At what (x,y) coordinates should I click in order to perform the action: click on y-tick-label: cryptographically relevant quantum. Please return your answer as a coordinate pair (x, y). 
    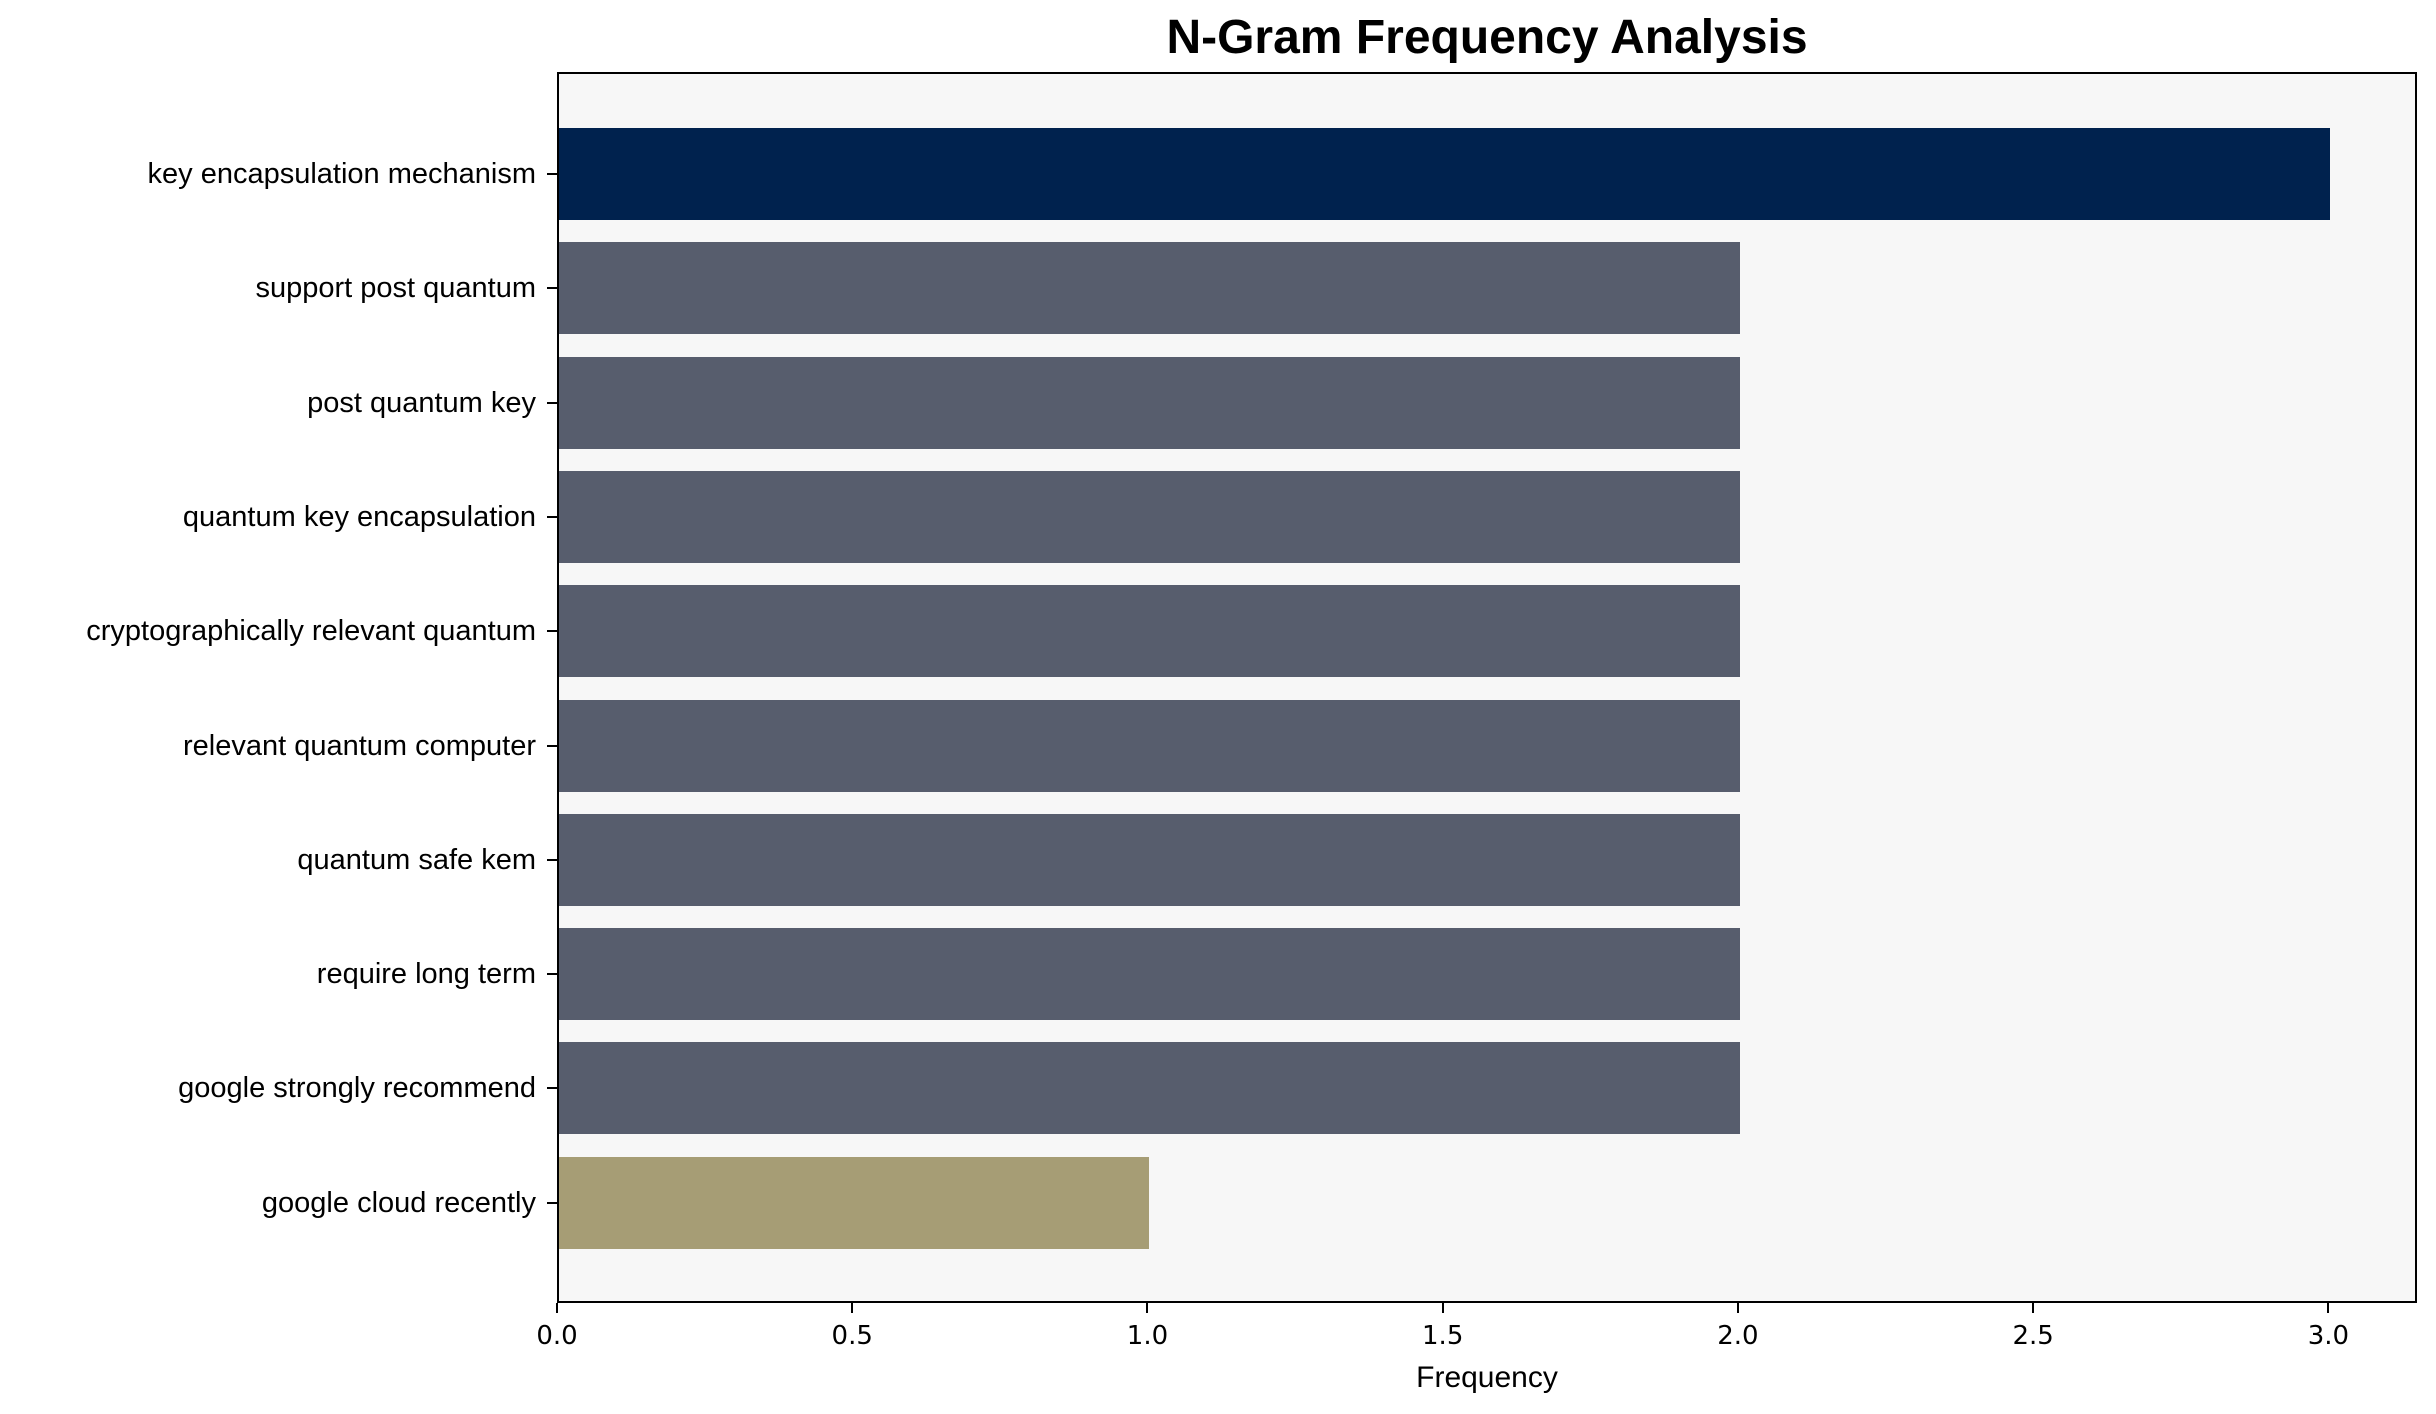
    Looking at the image, I should click on (311, 631).